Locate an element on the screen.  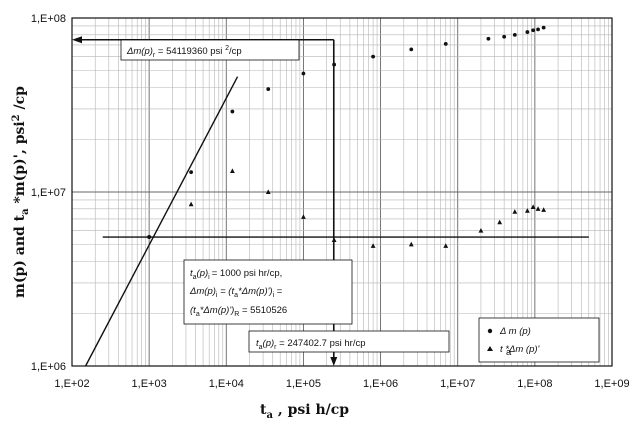
annotation-dmp-r-text: Δm(p)r = 54119360 psi 2/cp is located at coordinates (184, 52).